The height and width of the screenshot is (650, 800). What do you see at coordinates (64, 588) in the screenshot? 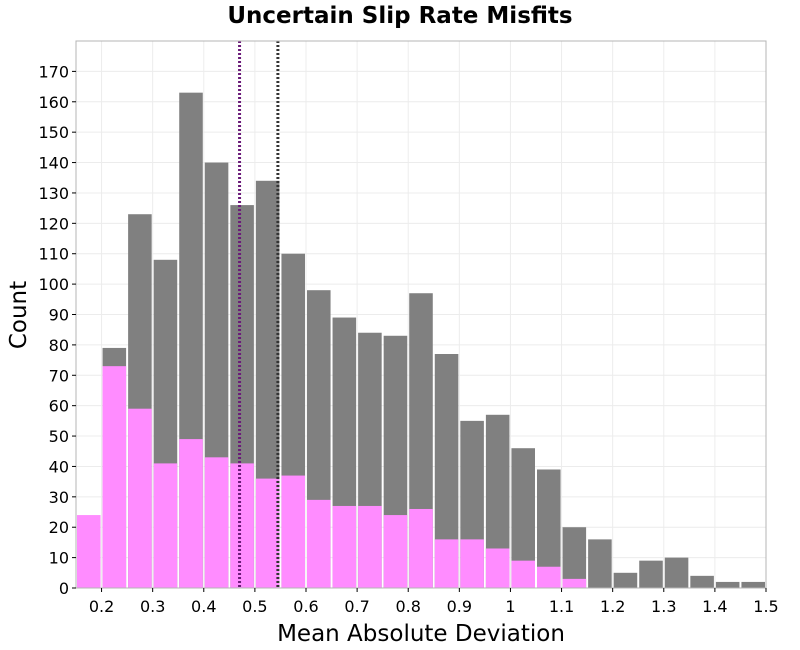
I see `y-tick-label-0: 0` at bounding box center [64, 588].